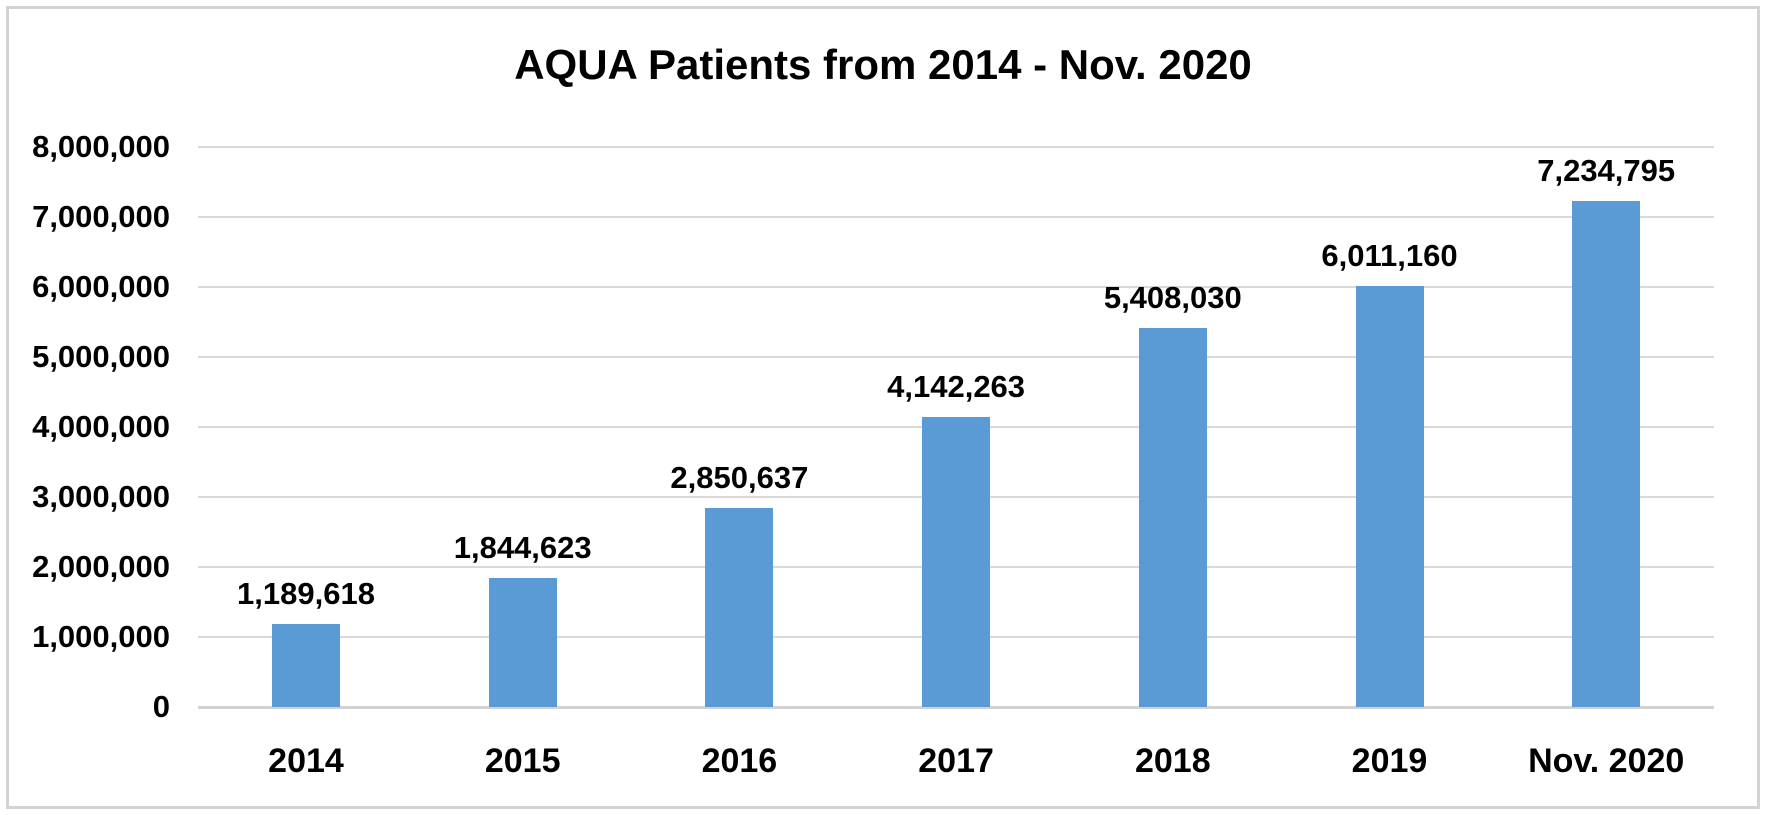  I want to click on bar-value-label: 5,408,030, so click(1172, 298).